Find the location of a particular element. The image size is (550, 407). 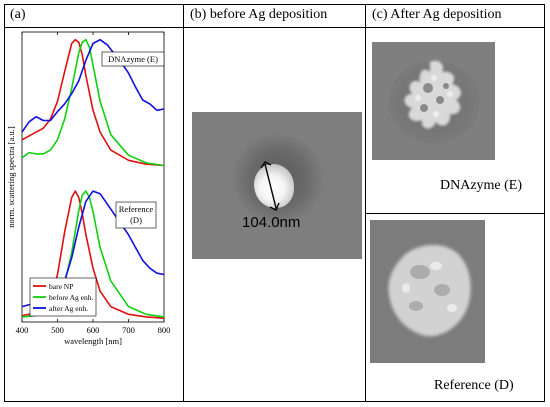

reference-particle is located at coordinates (429, 291).